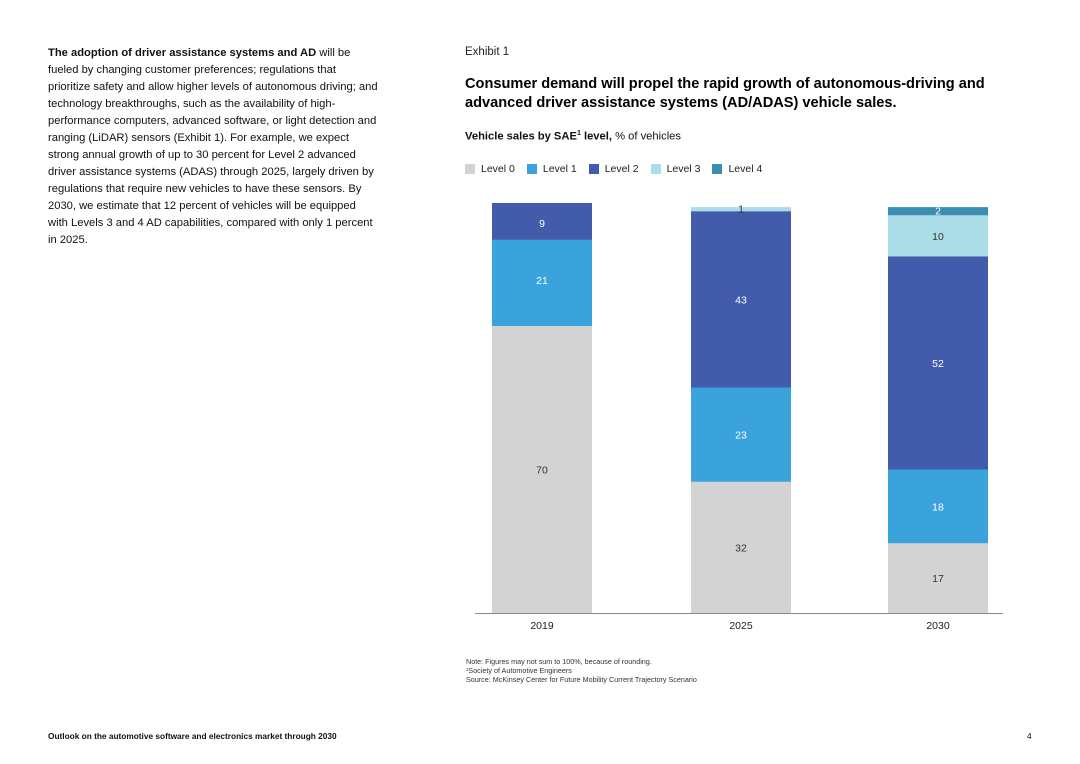 The image size is (1080, 764). I want to click on legend-label: Level 1, so click(559, 169).